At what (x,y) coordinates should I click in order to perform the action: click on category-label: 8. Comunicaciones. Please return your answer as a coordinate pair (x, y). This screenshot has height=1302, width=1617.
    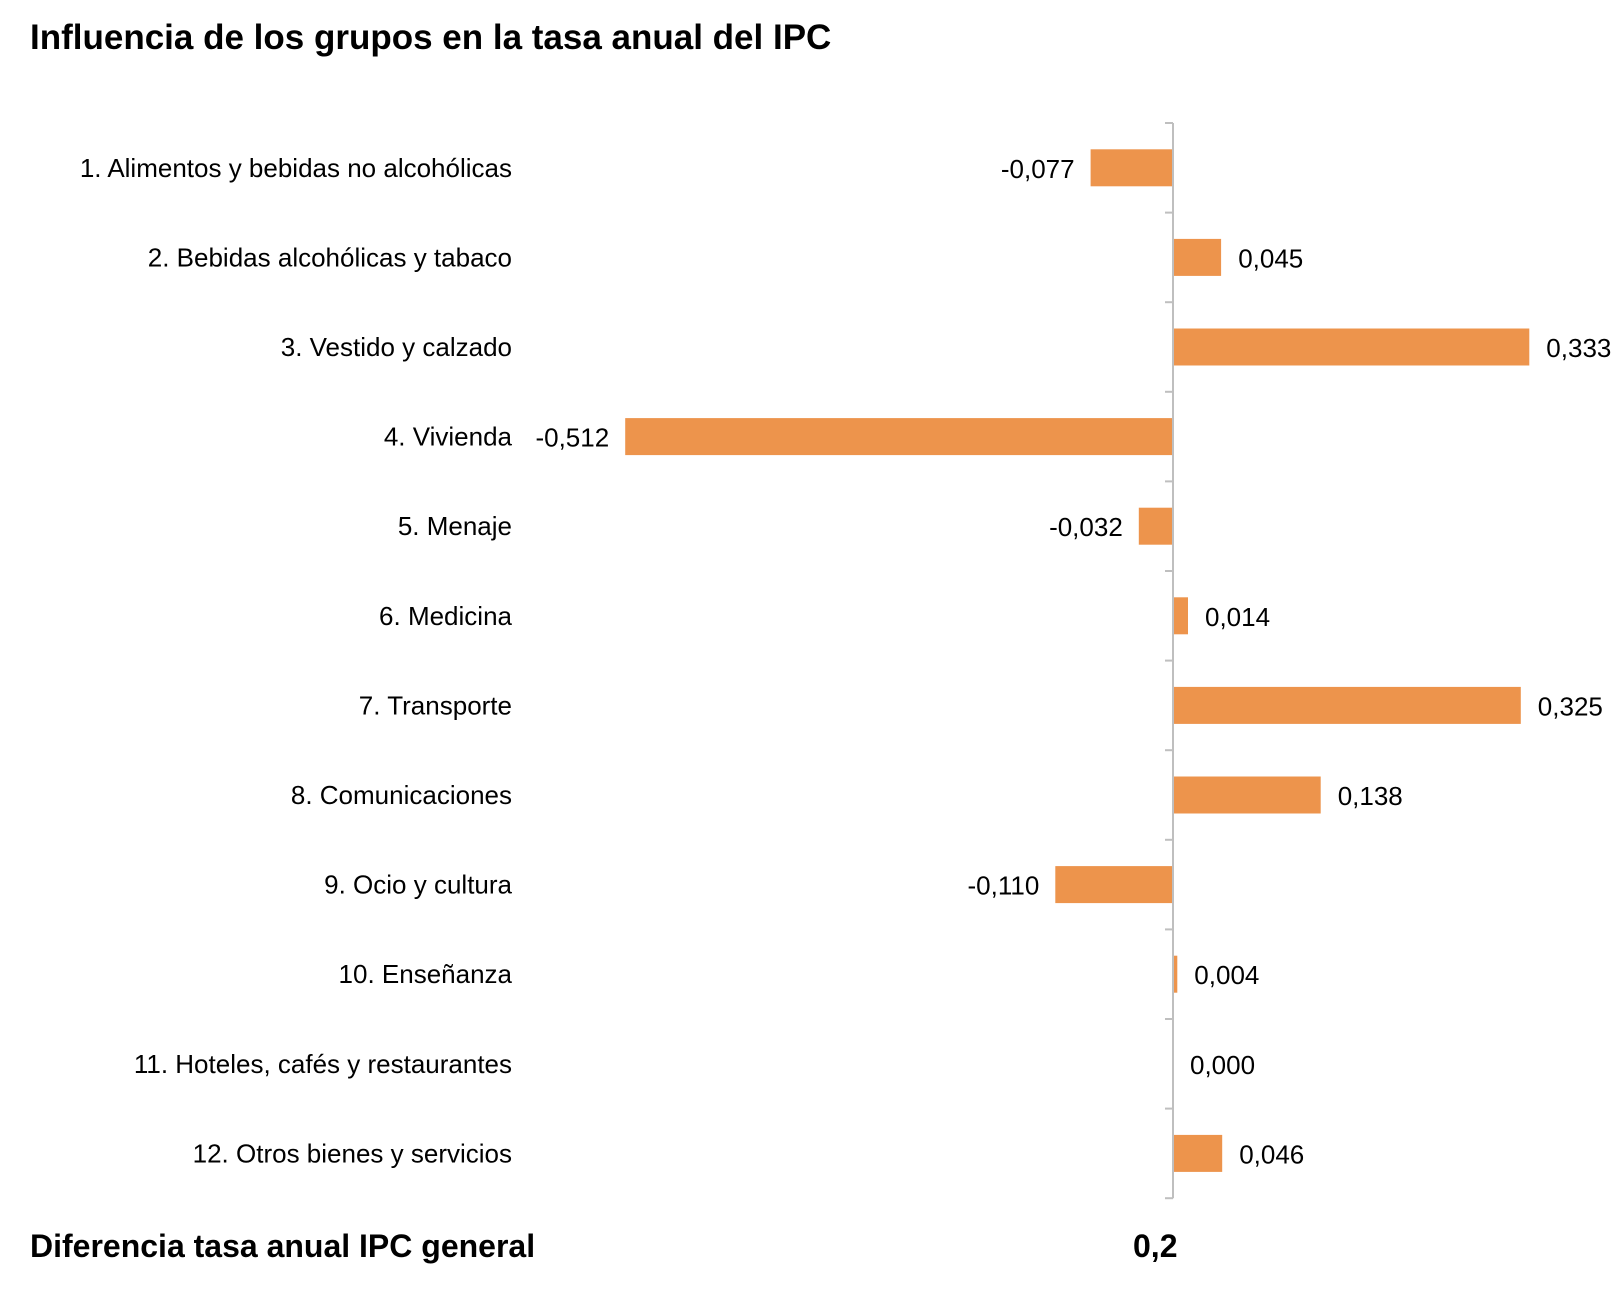
    Looking at the image, I should click on (401, 795).